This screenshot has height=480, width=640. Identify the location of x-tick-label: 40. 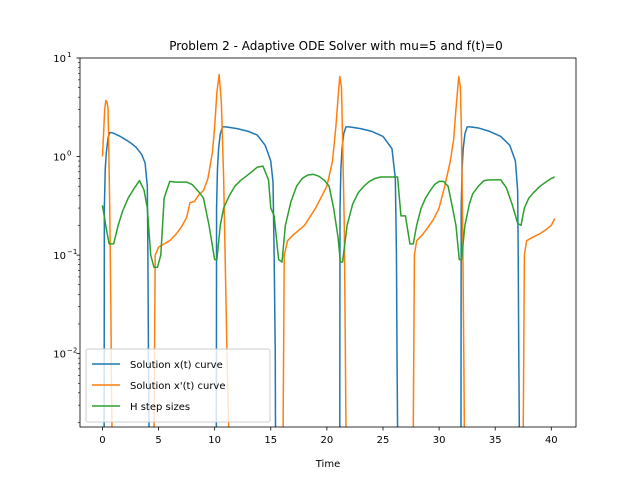
(551, 440).